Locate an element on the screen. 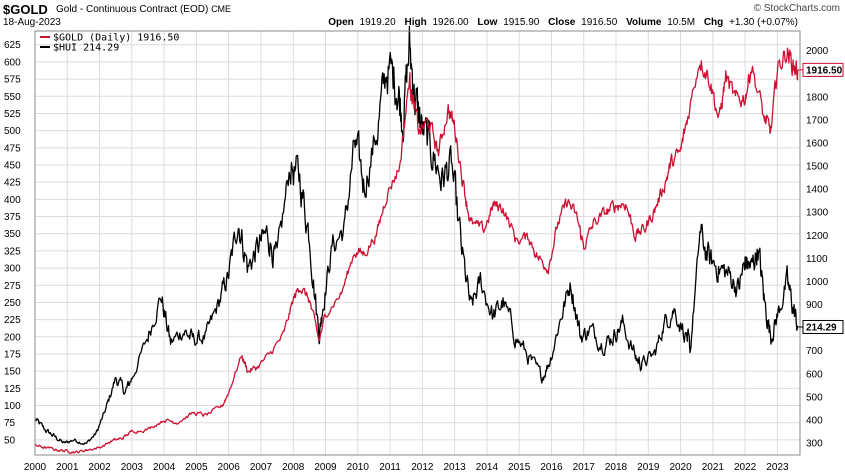 The height and width of the screenshot is (475, 845). left-tick-label: 350 is located at coordinates (12, 234).